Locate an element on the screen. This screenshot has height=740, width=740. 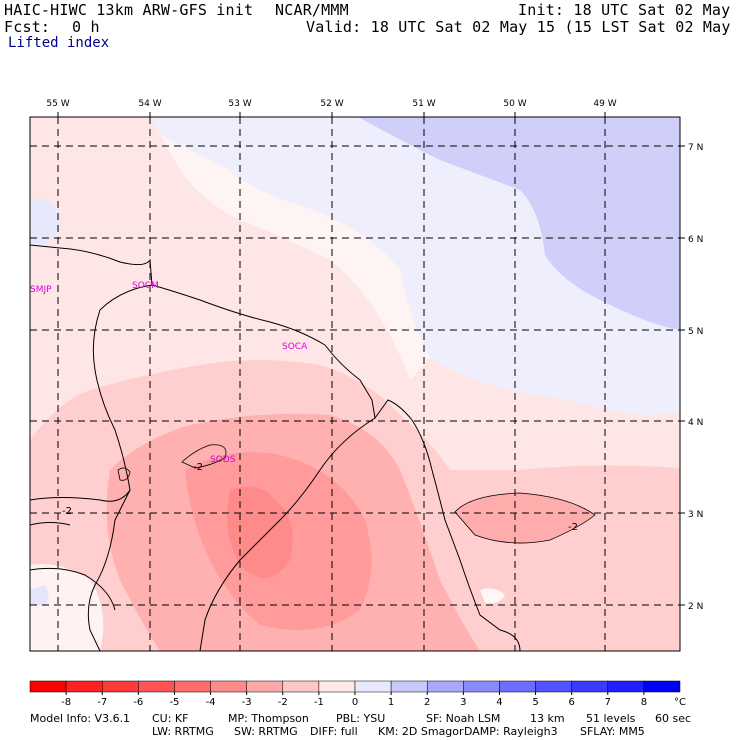
footer-longwave: LW: RRTMG is located at coordinates (183, 731).